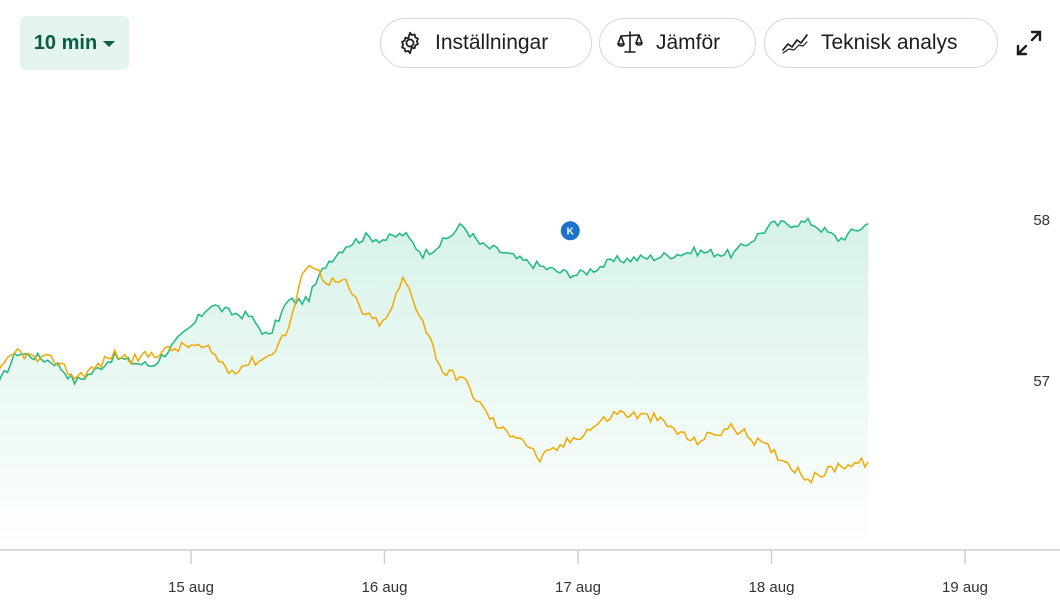 This screenshot has height=602, width=1060. I want to click on event-marker: K, so click(570, 231).